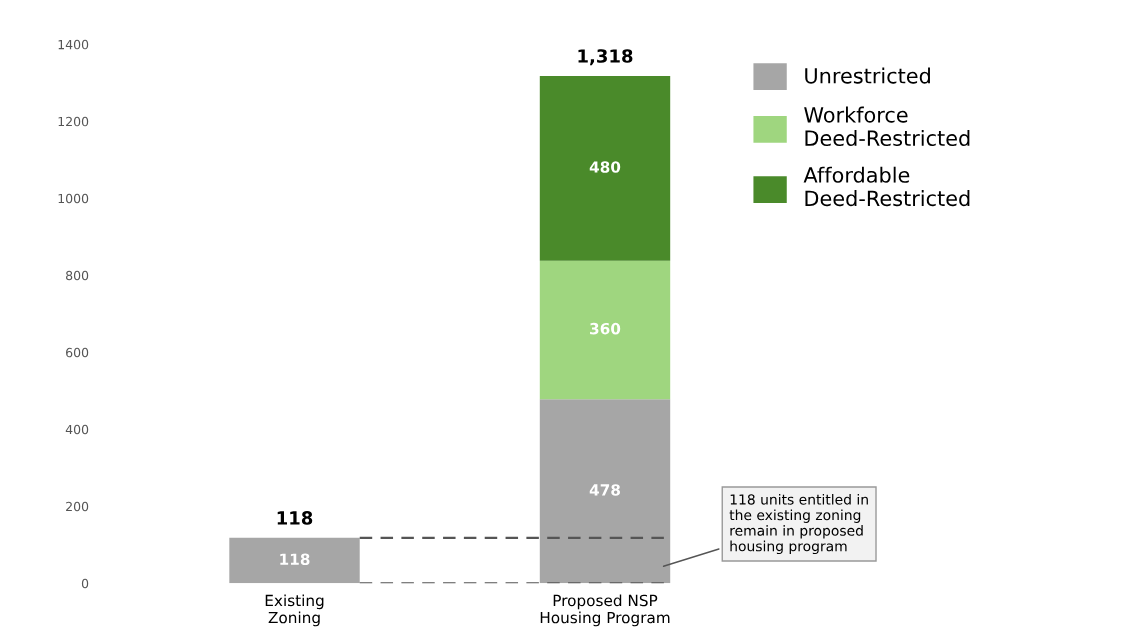  What do you see at coordinates (867, 75) in the screenshot?
I see `legend-label: Unrestricted` at bounding box center [867, 75].